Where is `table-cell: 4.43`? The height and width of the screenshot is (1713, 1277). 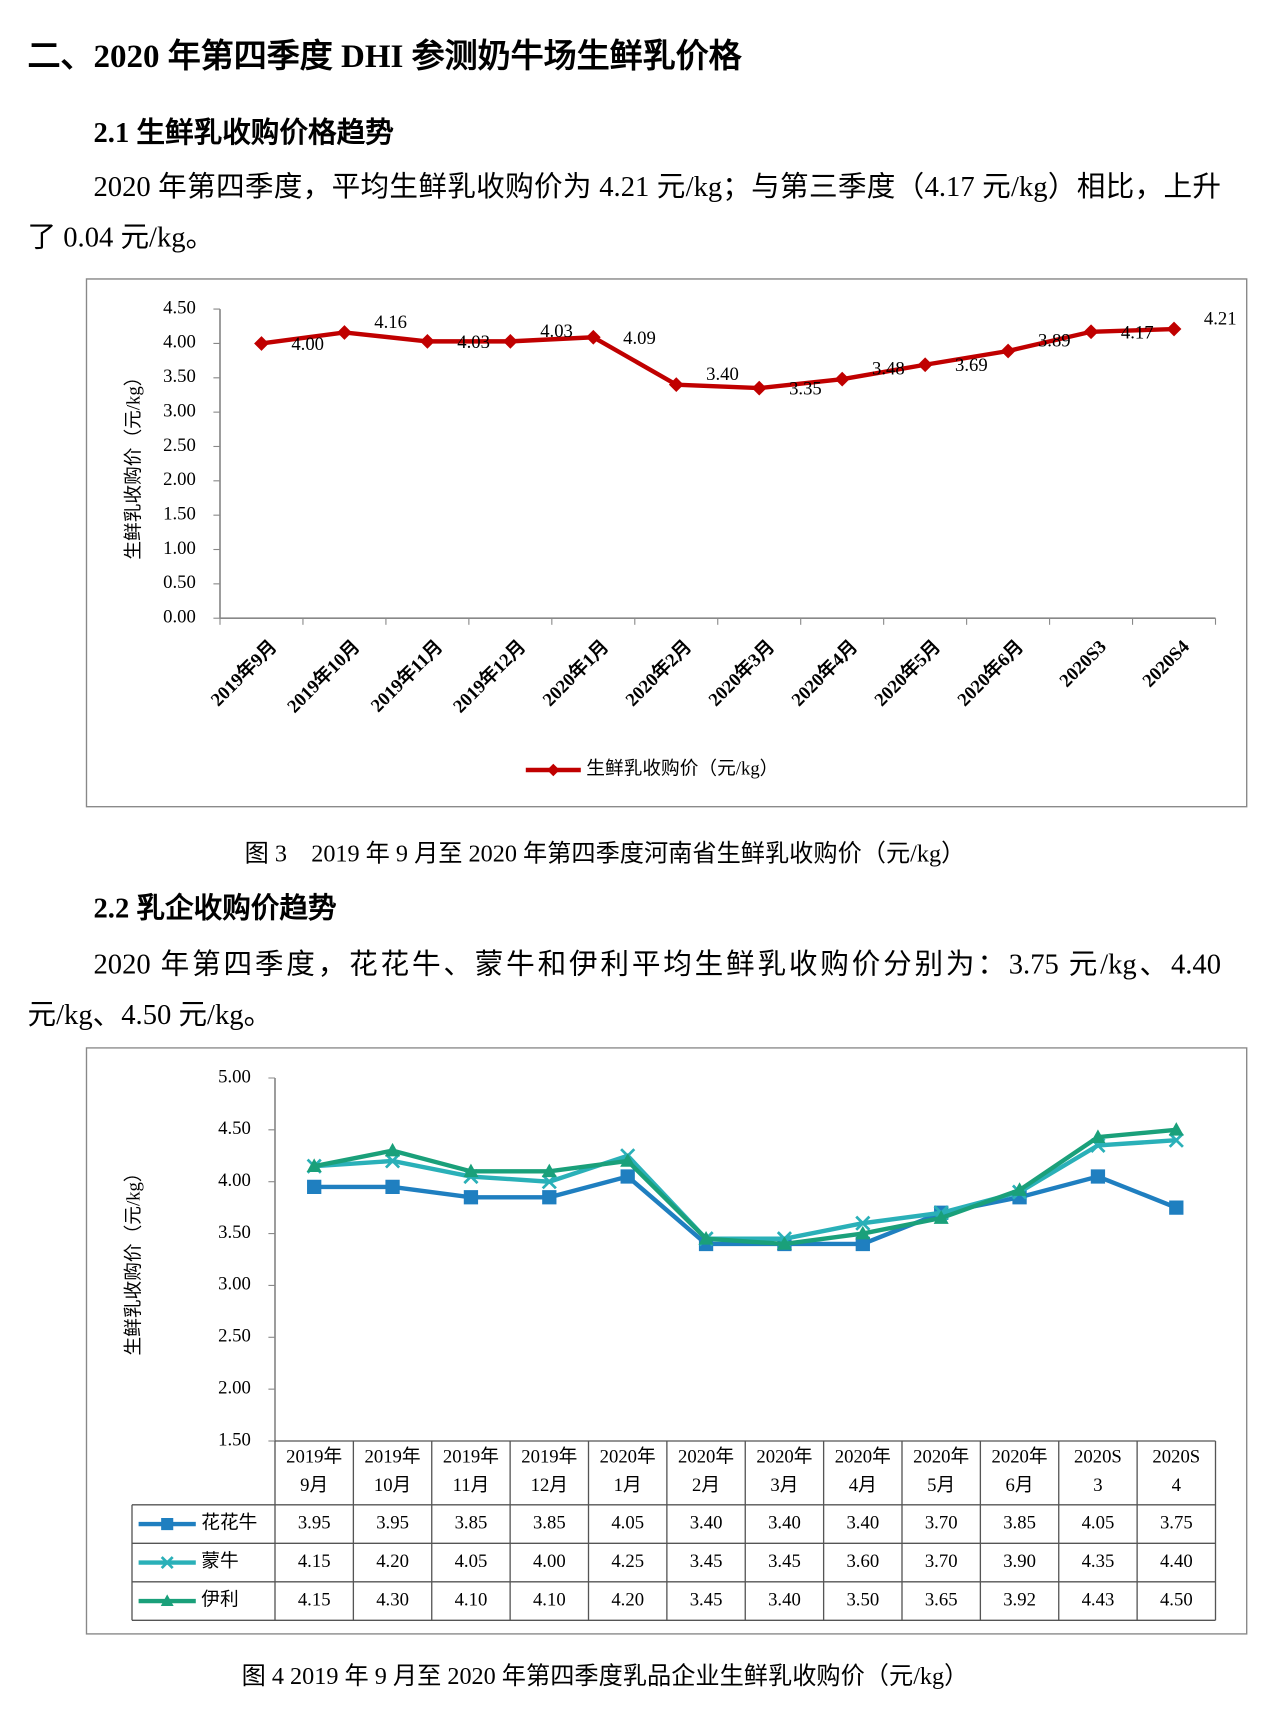 table-cell: 4.43 is located at coordinates (1098, 1599).